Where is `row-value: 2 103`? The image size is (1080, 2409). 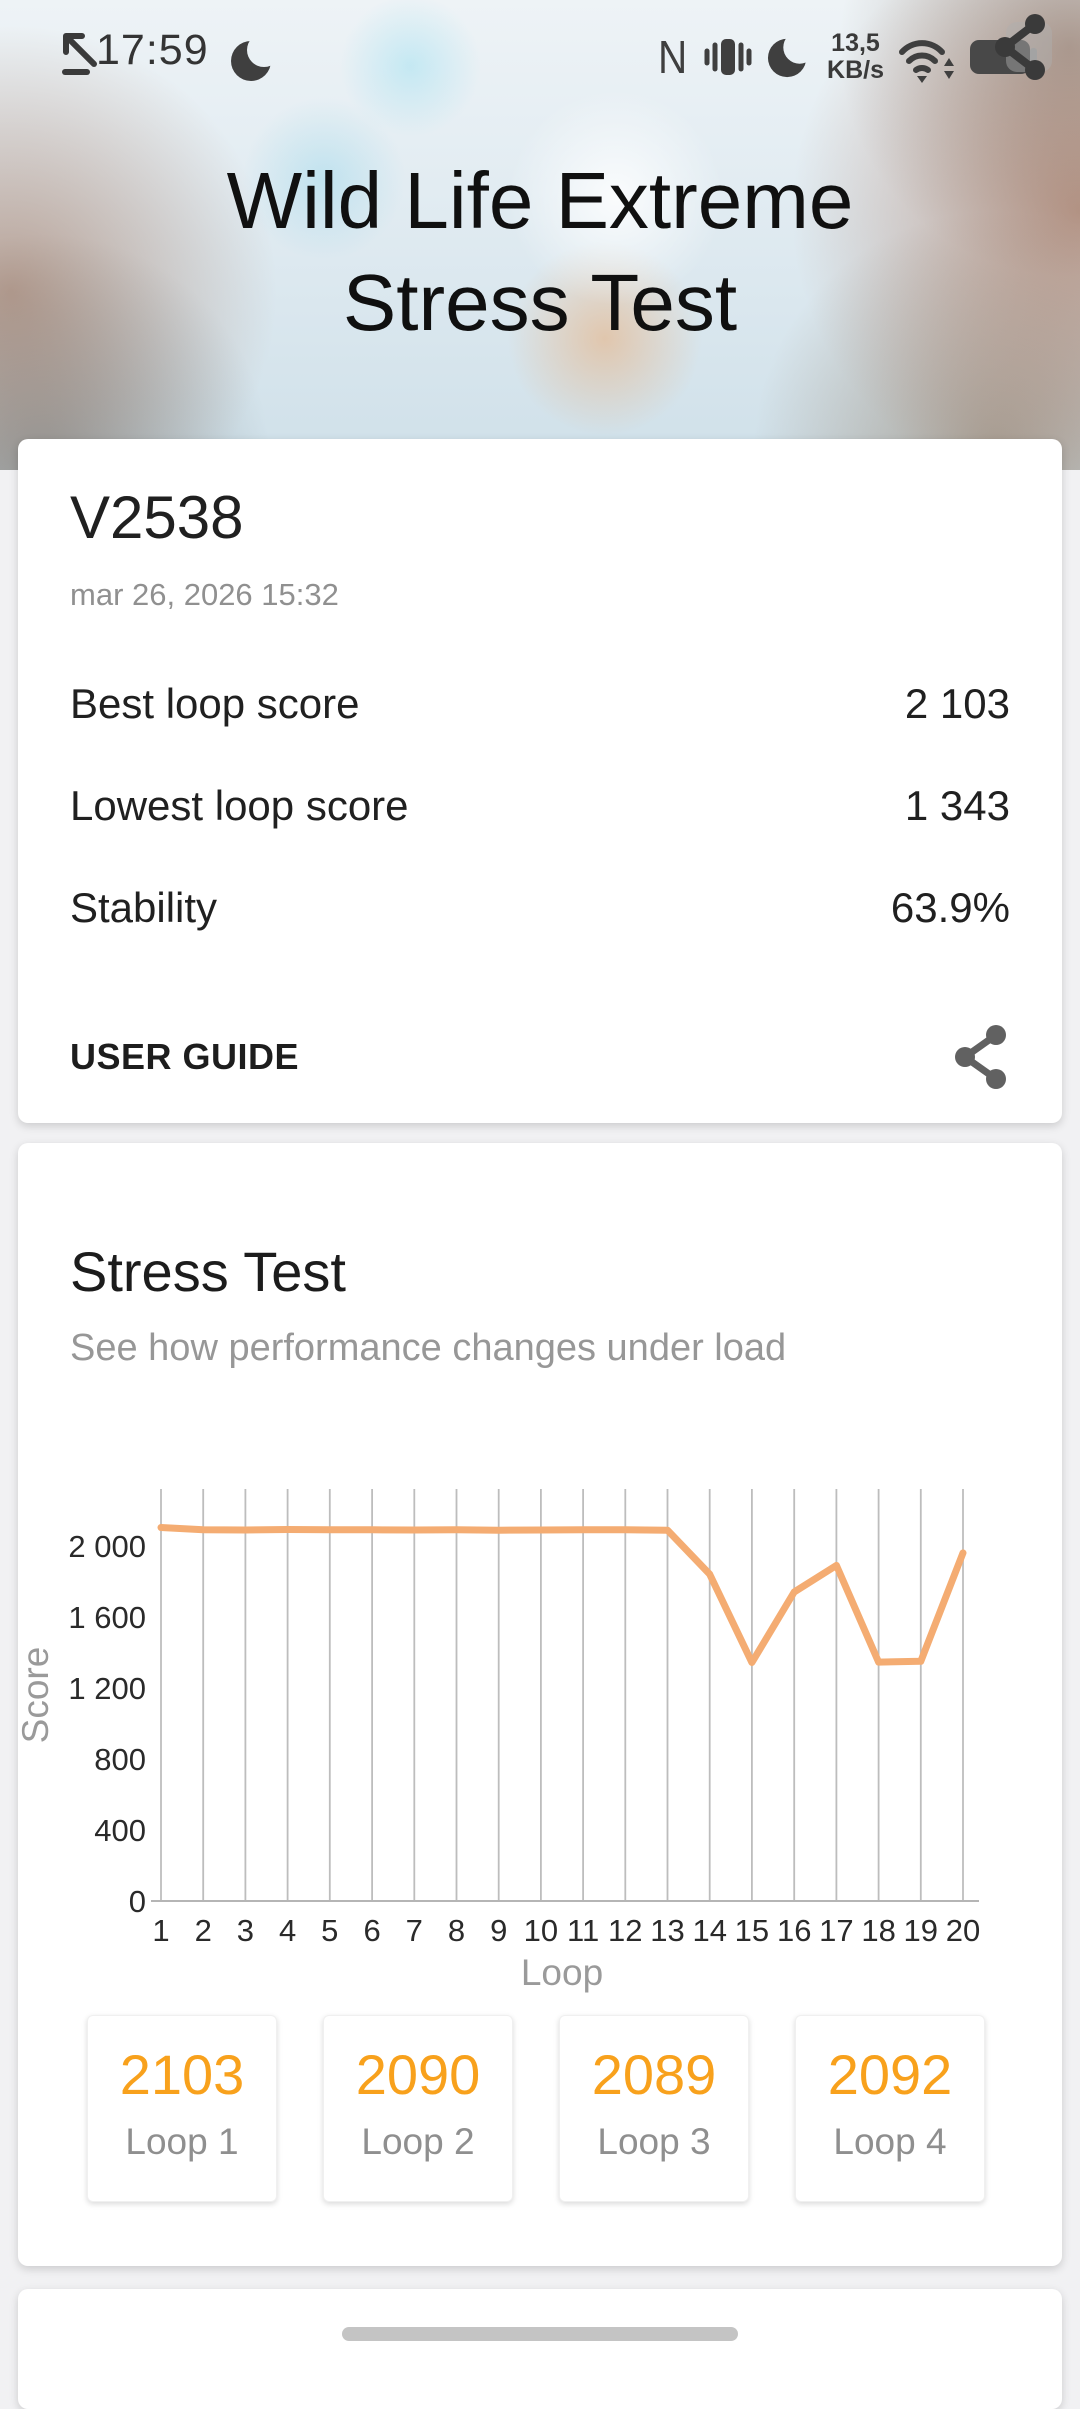
row-value: 2 103 is located at coordinates (957, 703).